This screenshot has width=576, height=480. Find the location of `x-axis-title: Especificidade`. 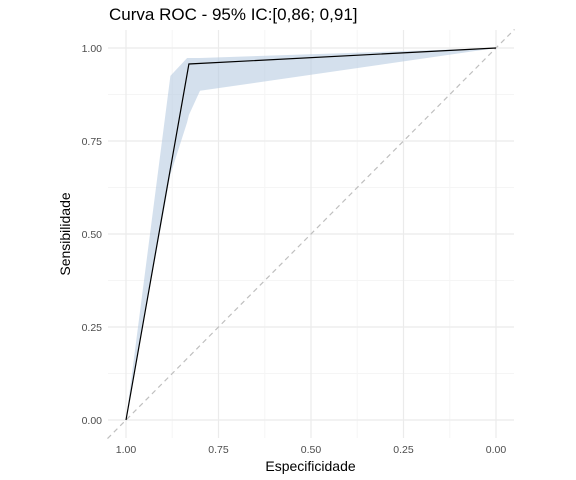

x-axis-title: Especificidade is located at coordinates (310, 466).